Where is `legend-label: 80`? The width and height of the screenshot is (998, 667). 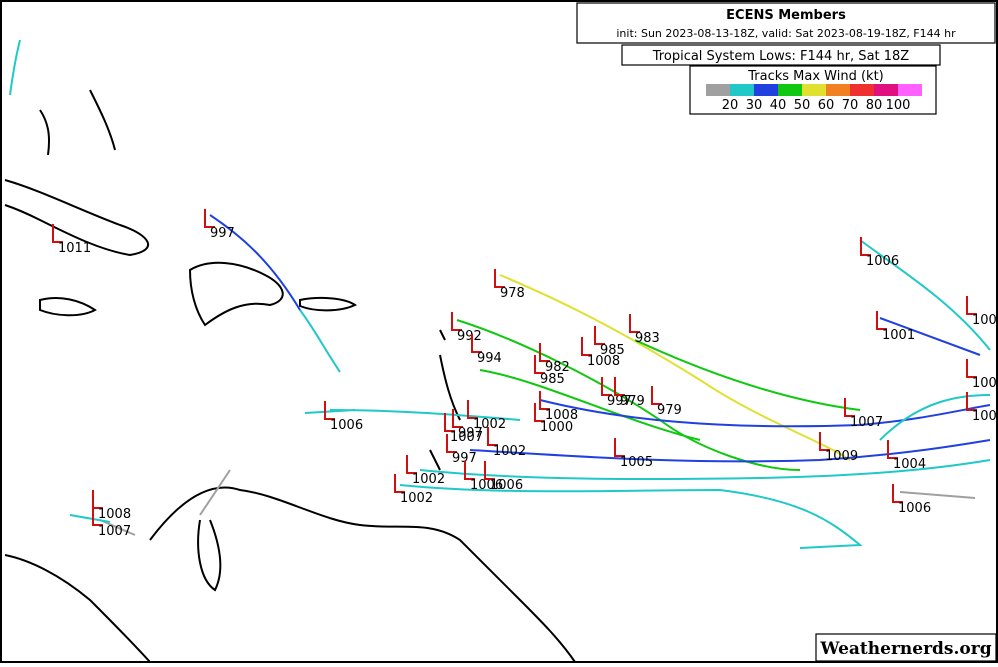 legend-label: 80 is located at coordinates (874, 105).